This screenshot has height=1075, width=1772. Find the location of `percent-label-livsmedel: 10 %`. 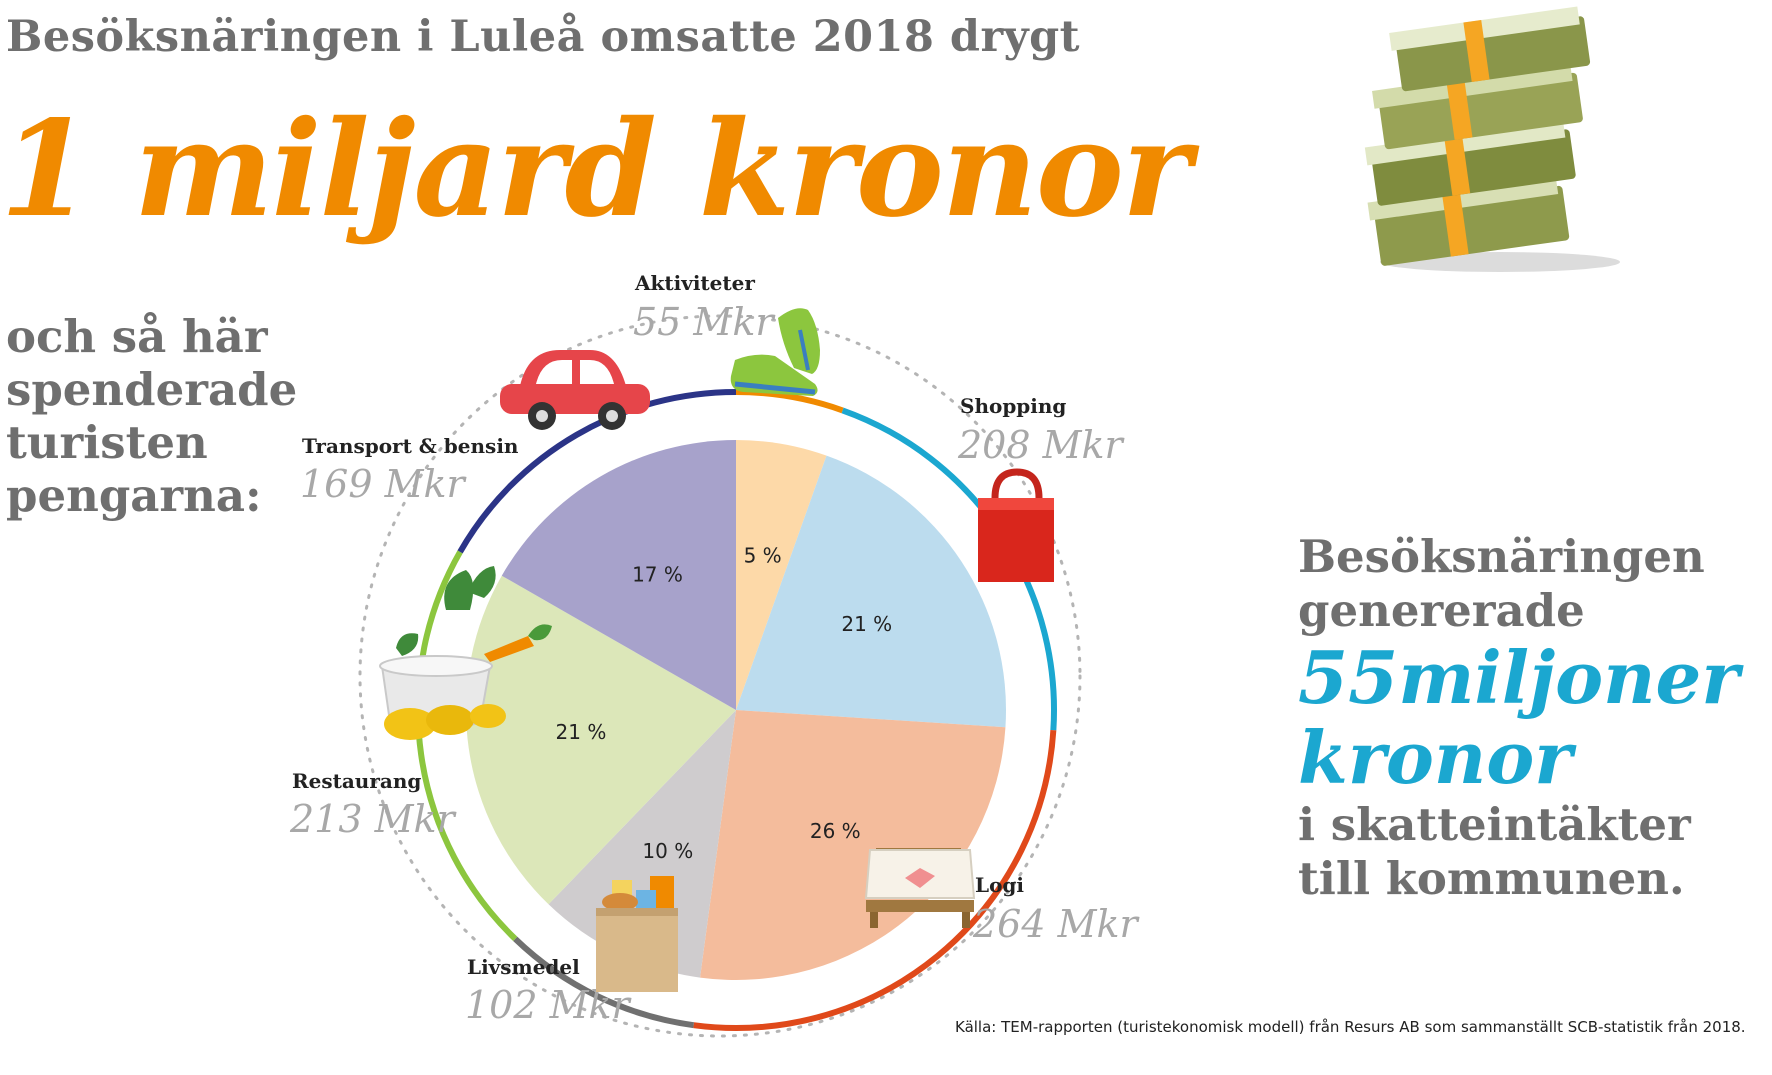

percent-label-livsmedel: 10 % is located at coordinates (667, 851).